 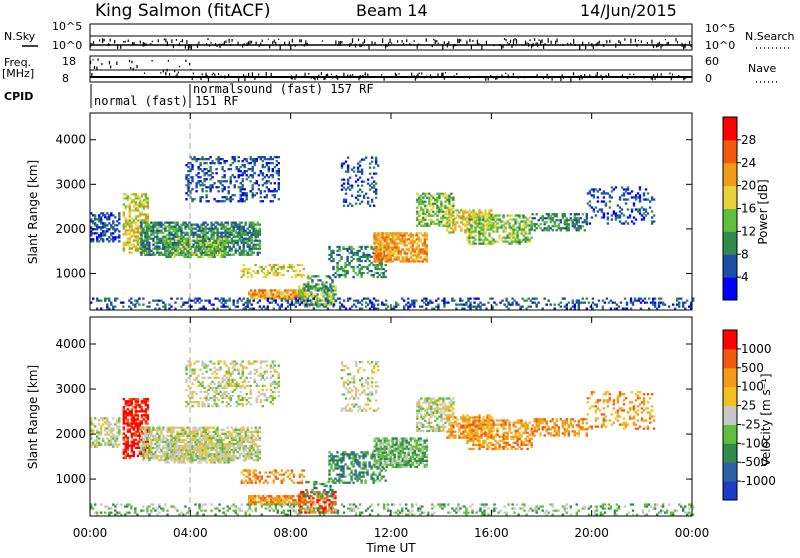 I want to click on cpid-mode-2: normalsound (fast) 157 RF, so click(x=283, y=89).